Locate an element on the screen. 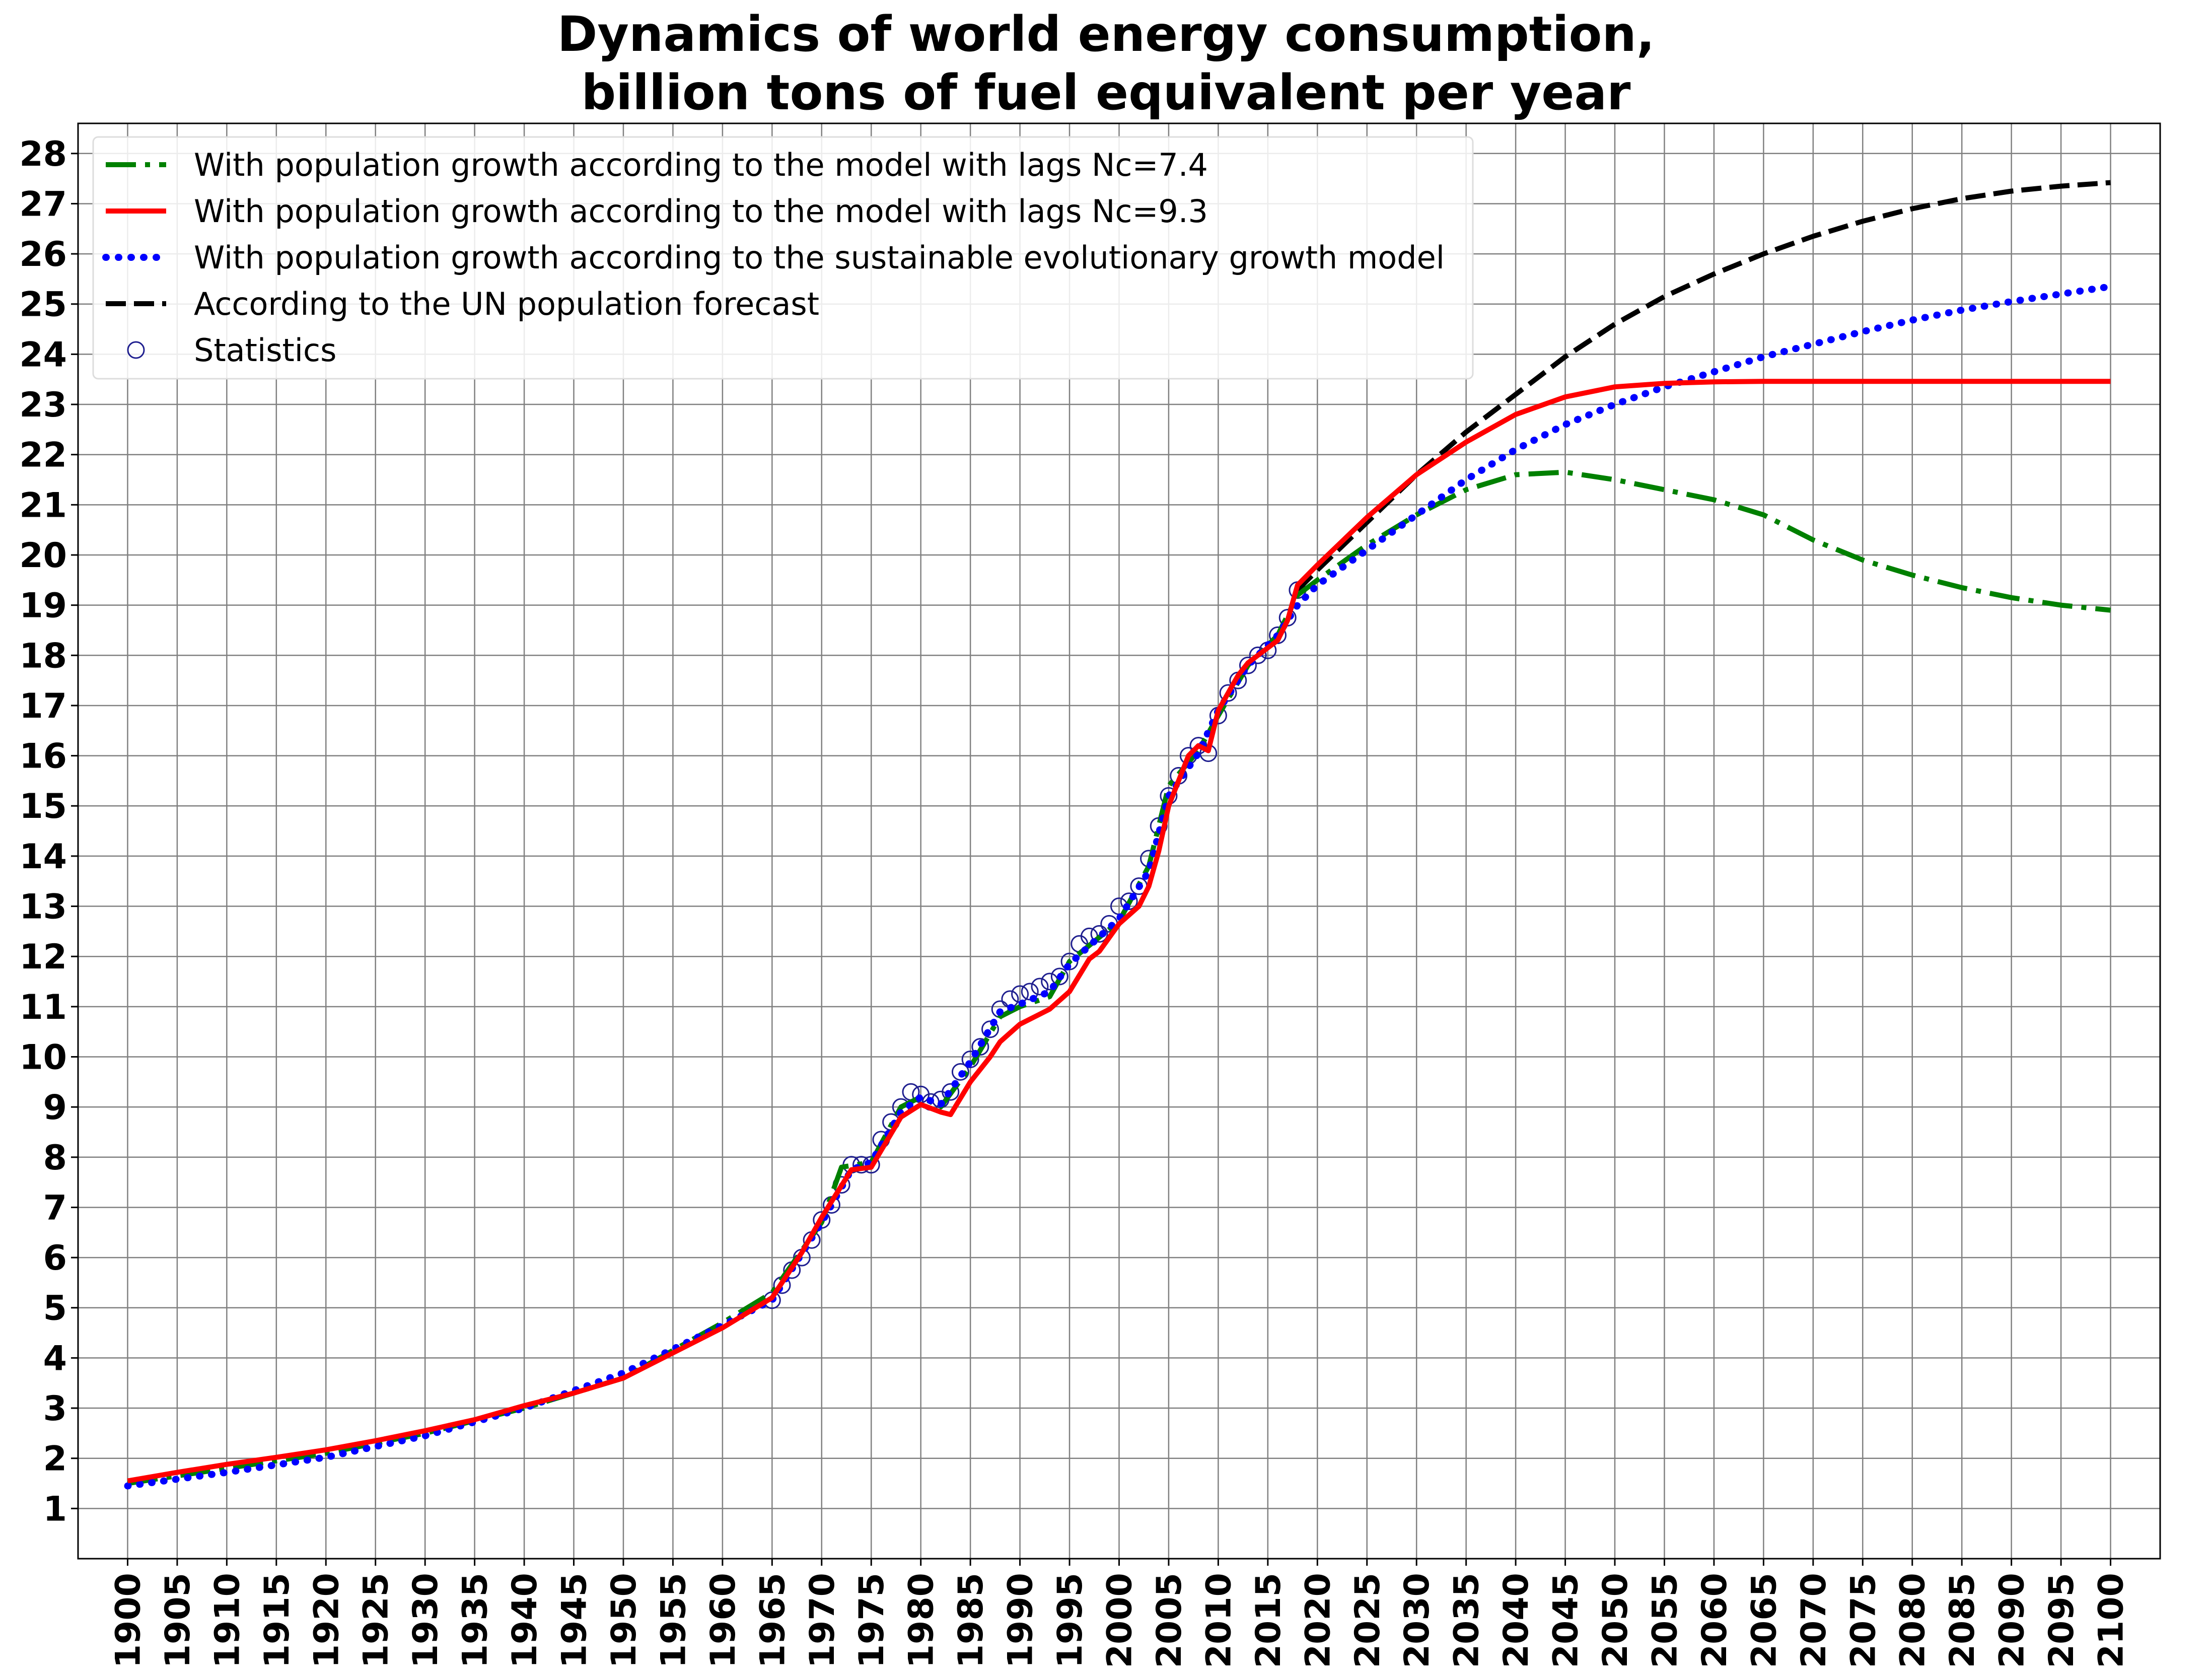 The height and width of the screenshot is (1673, 2212). x-tick-label: 1910 is located at coordinates (227, 1620).